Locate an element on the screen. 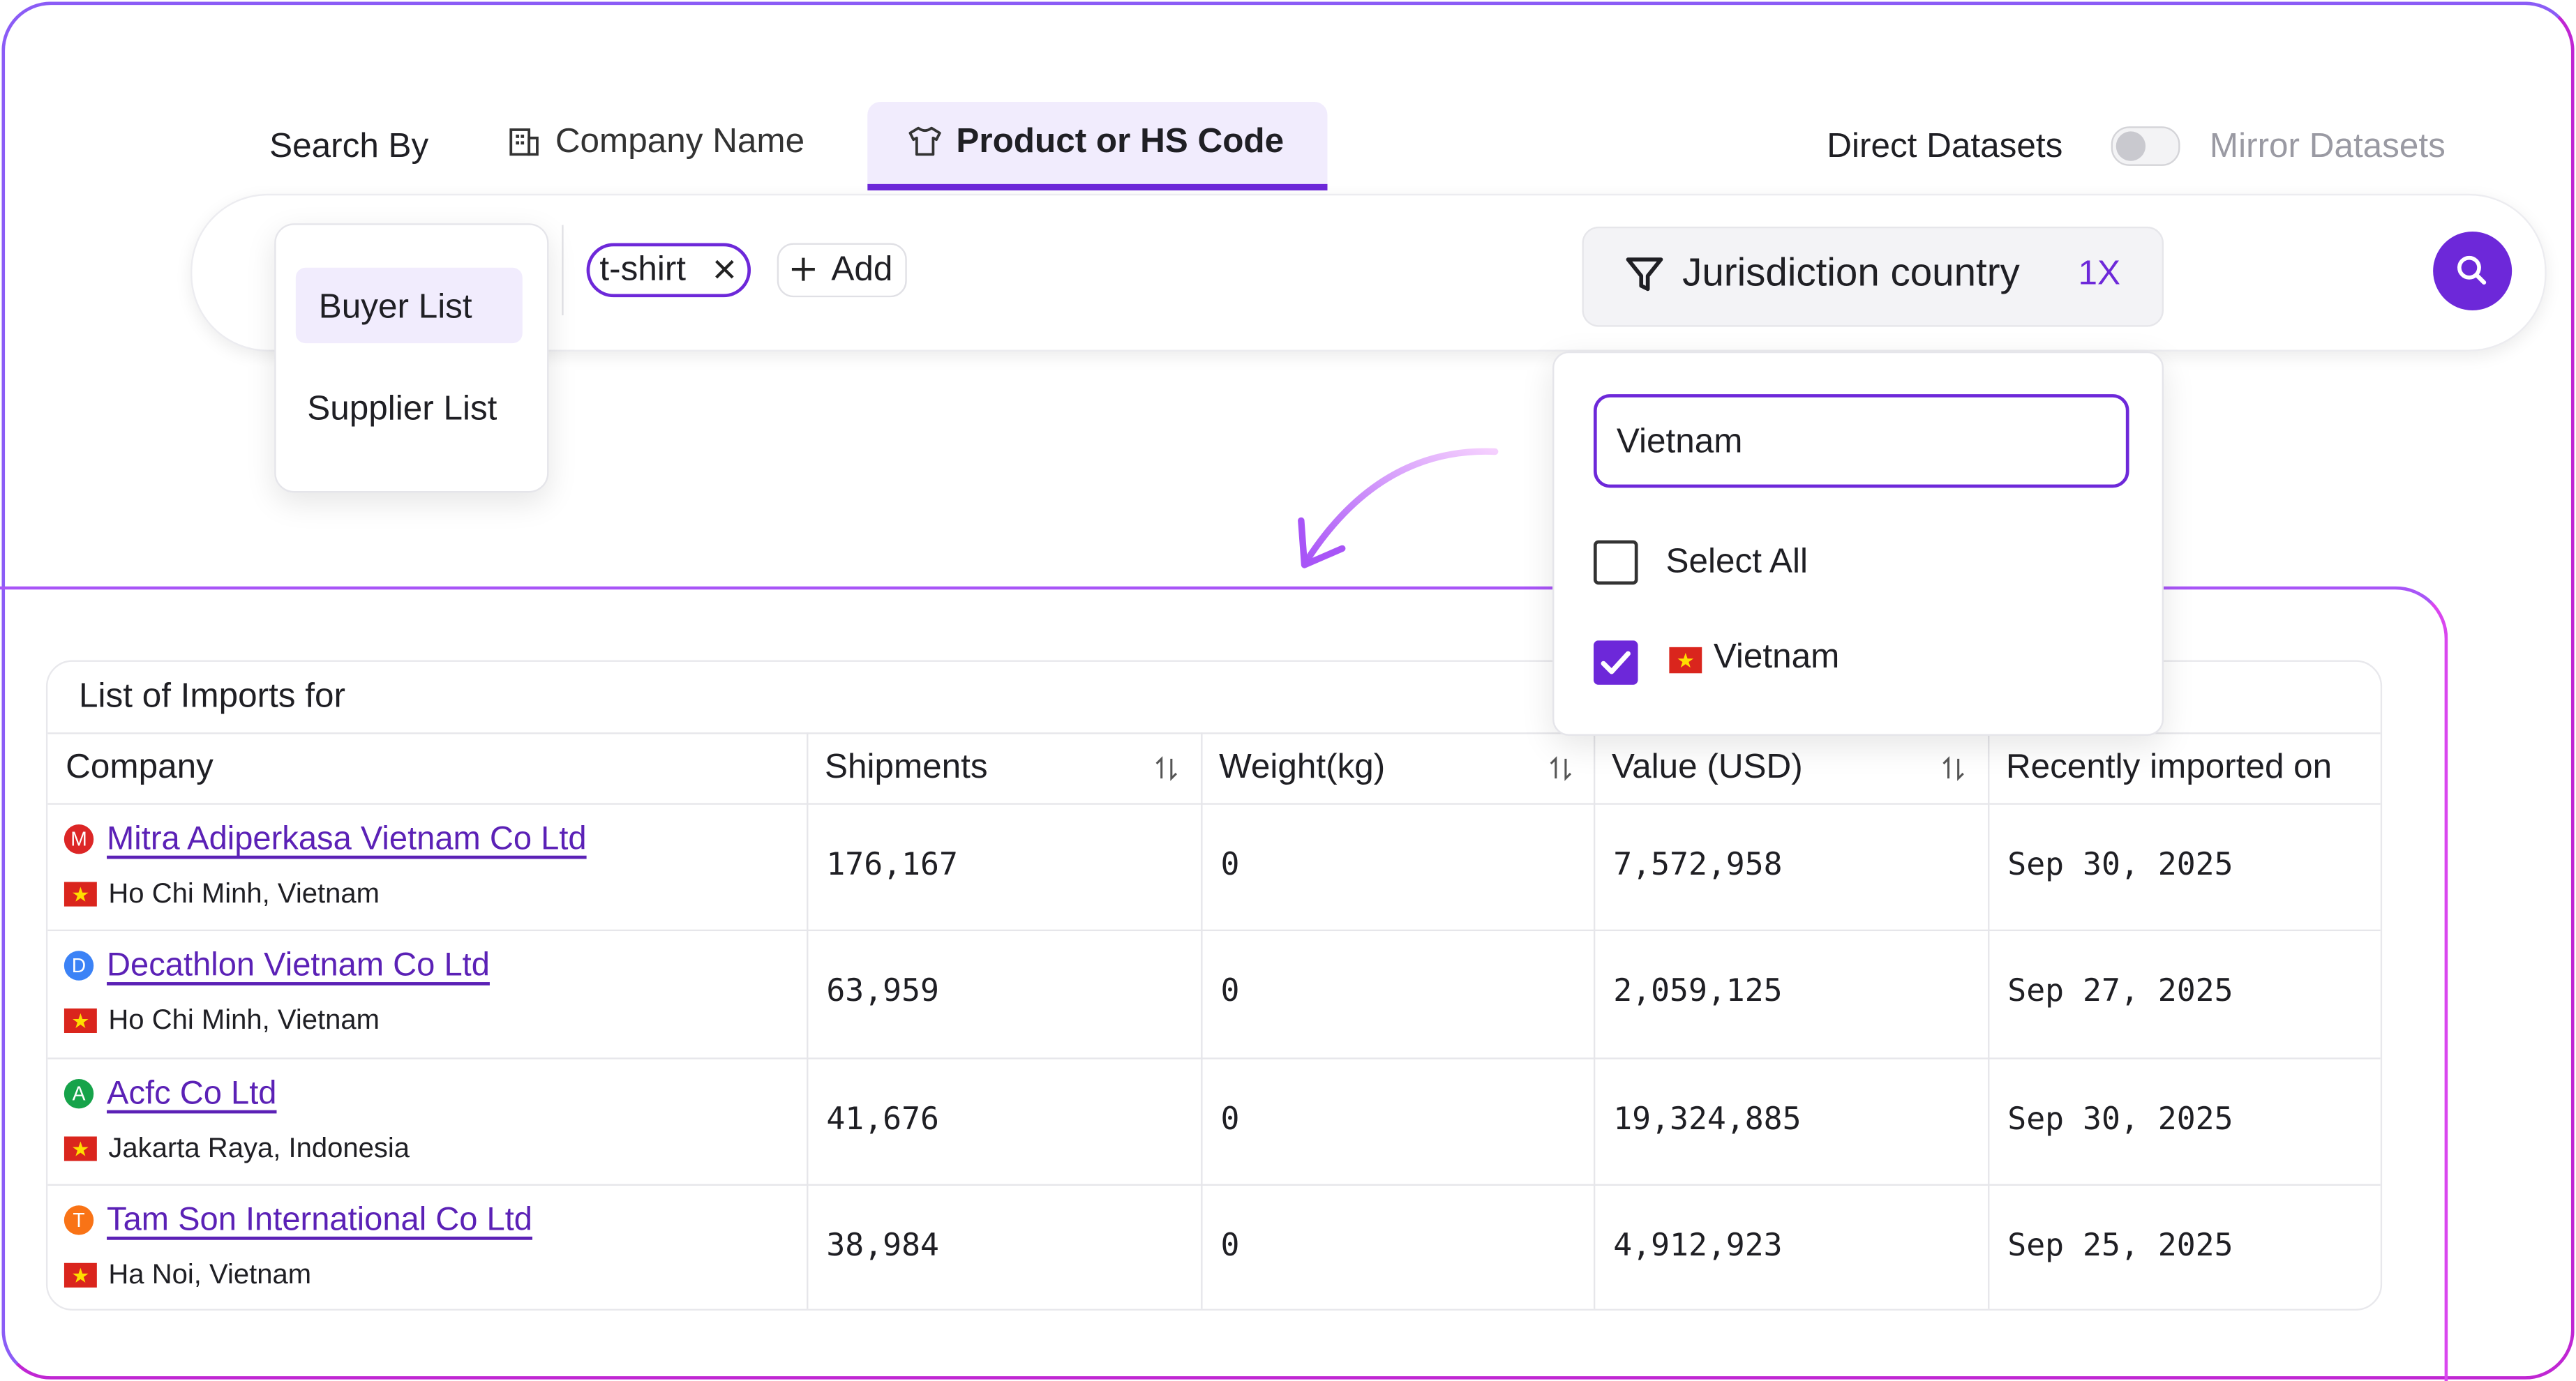  company-badge: D is located at coordinates (78, 966).